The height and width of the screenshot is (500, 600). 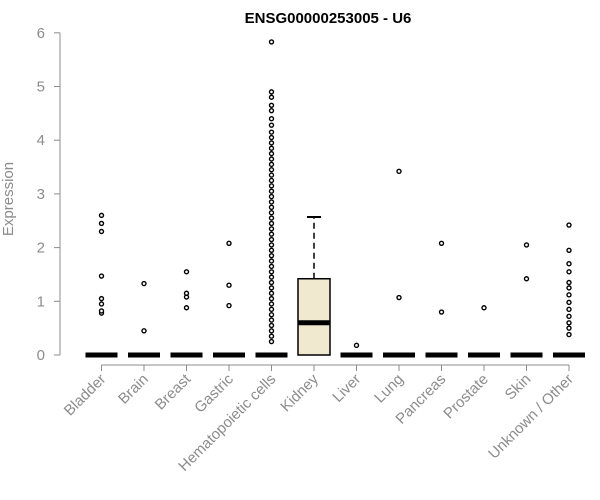 What do you see at coordinates (41, 140) in the screenshot?
I see `y-tick-label: 4` at bounding box center [41, 140].